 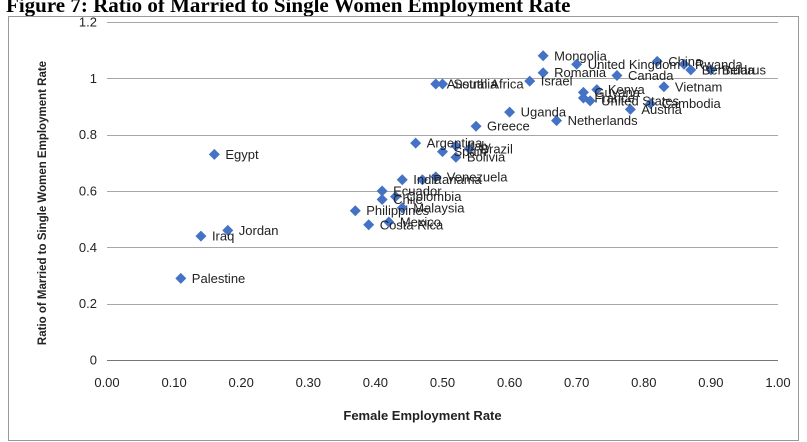 I want to click on x-tick-label: 0.40, so click(x=375, y=382).